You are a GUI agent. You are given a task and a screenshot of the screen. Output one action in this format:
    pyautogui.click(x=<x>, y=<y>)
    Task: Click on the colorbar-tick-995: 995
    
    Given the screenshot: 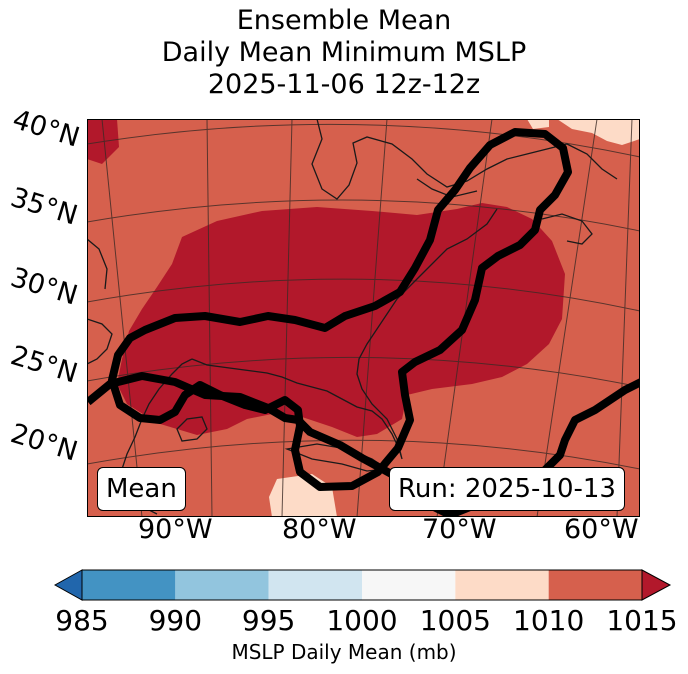 What is the action you would take?
    pyautogui.click(x=268, y=620)
    